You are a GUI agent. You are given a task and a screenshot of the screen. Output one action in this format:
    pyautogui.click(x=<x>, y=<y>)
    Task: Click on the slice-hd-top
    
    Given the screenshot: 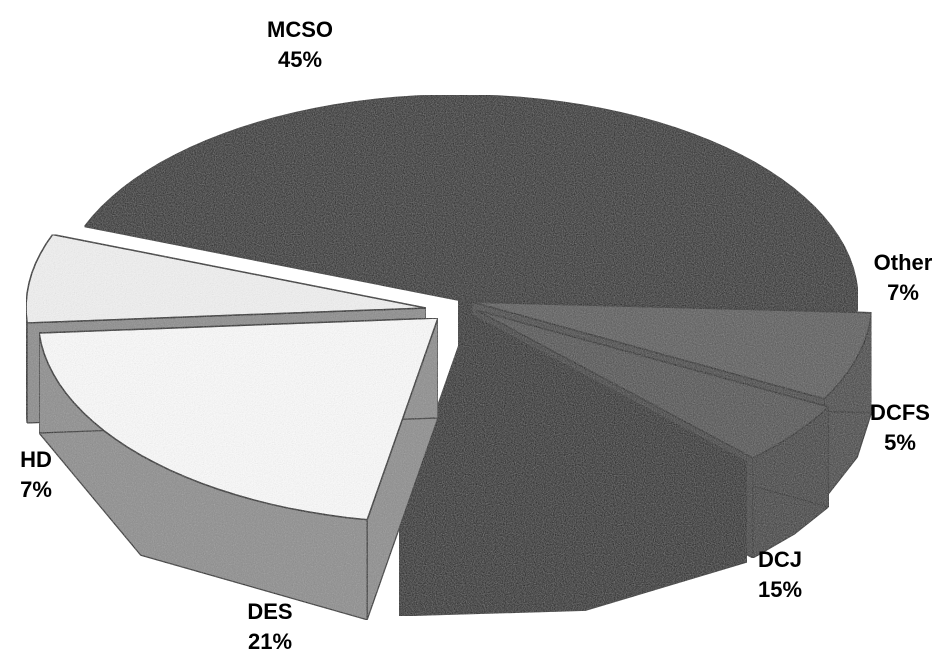 What is the action you would take?
    pyautogui.click(x=226, y=278)
    